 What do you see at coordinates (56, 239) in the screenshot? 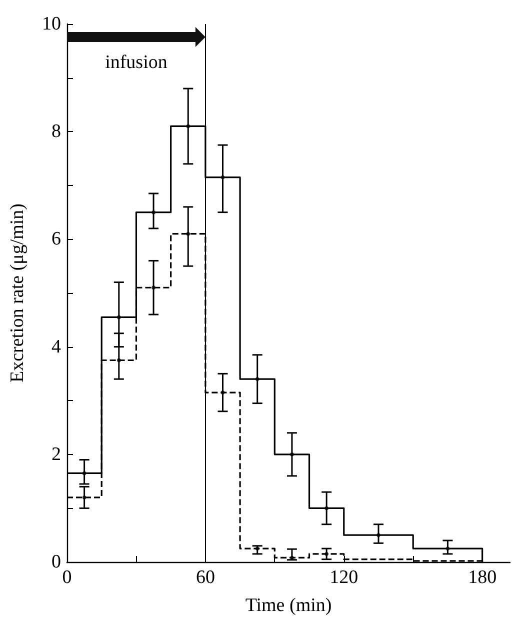
I see `y-tick-label: 6` at bounding box center [56, 239].